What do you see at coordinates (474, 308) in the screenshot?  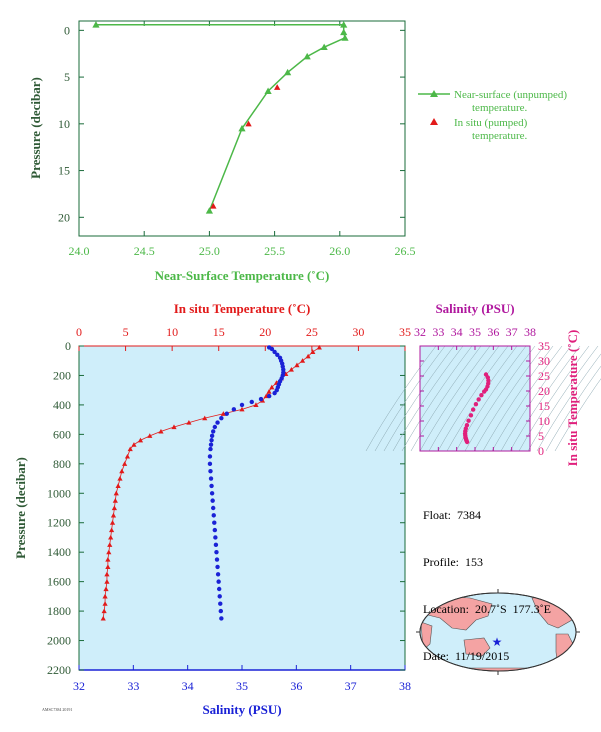 I see `ts-x-axis-label: Salinity (PSU)` at bounding box center [474, 308].